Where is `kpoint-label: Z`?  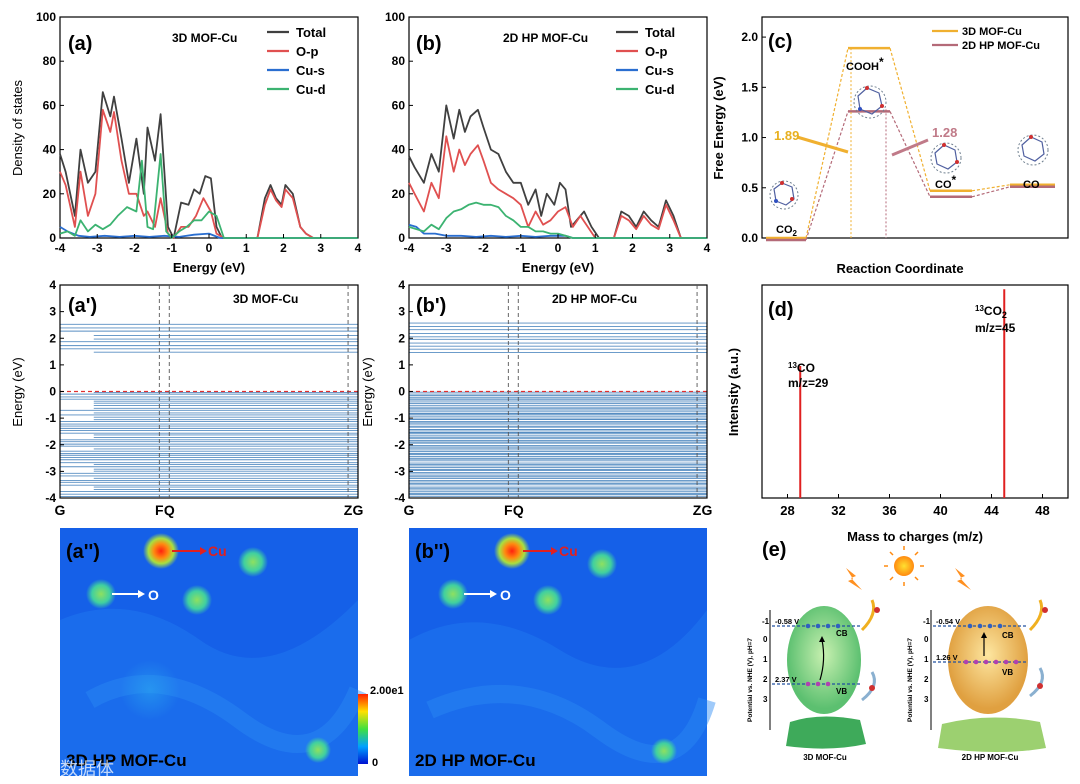
kpoint-label: Z is located at coordinates (697, 510).